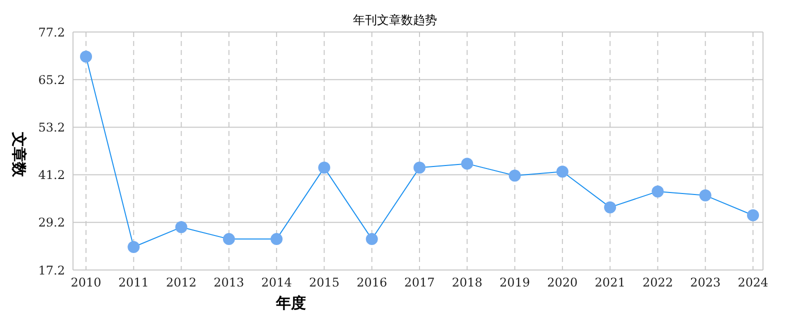 This screenshot has height=330, width=790. I want to click on y-tick-label: 53.2, so click(51, 127).